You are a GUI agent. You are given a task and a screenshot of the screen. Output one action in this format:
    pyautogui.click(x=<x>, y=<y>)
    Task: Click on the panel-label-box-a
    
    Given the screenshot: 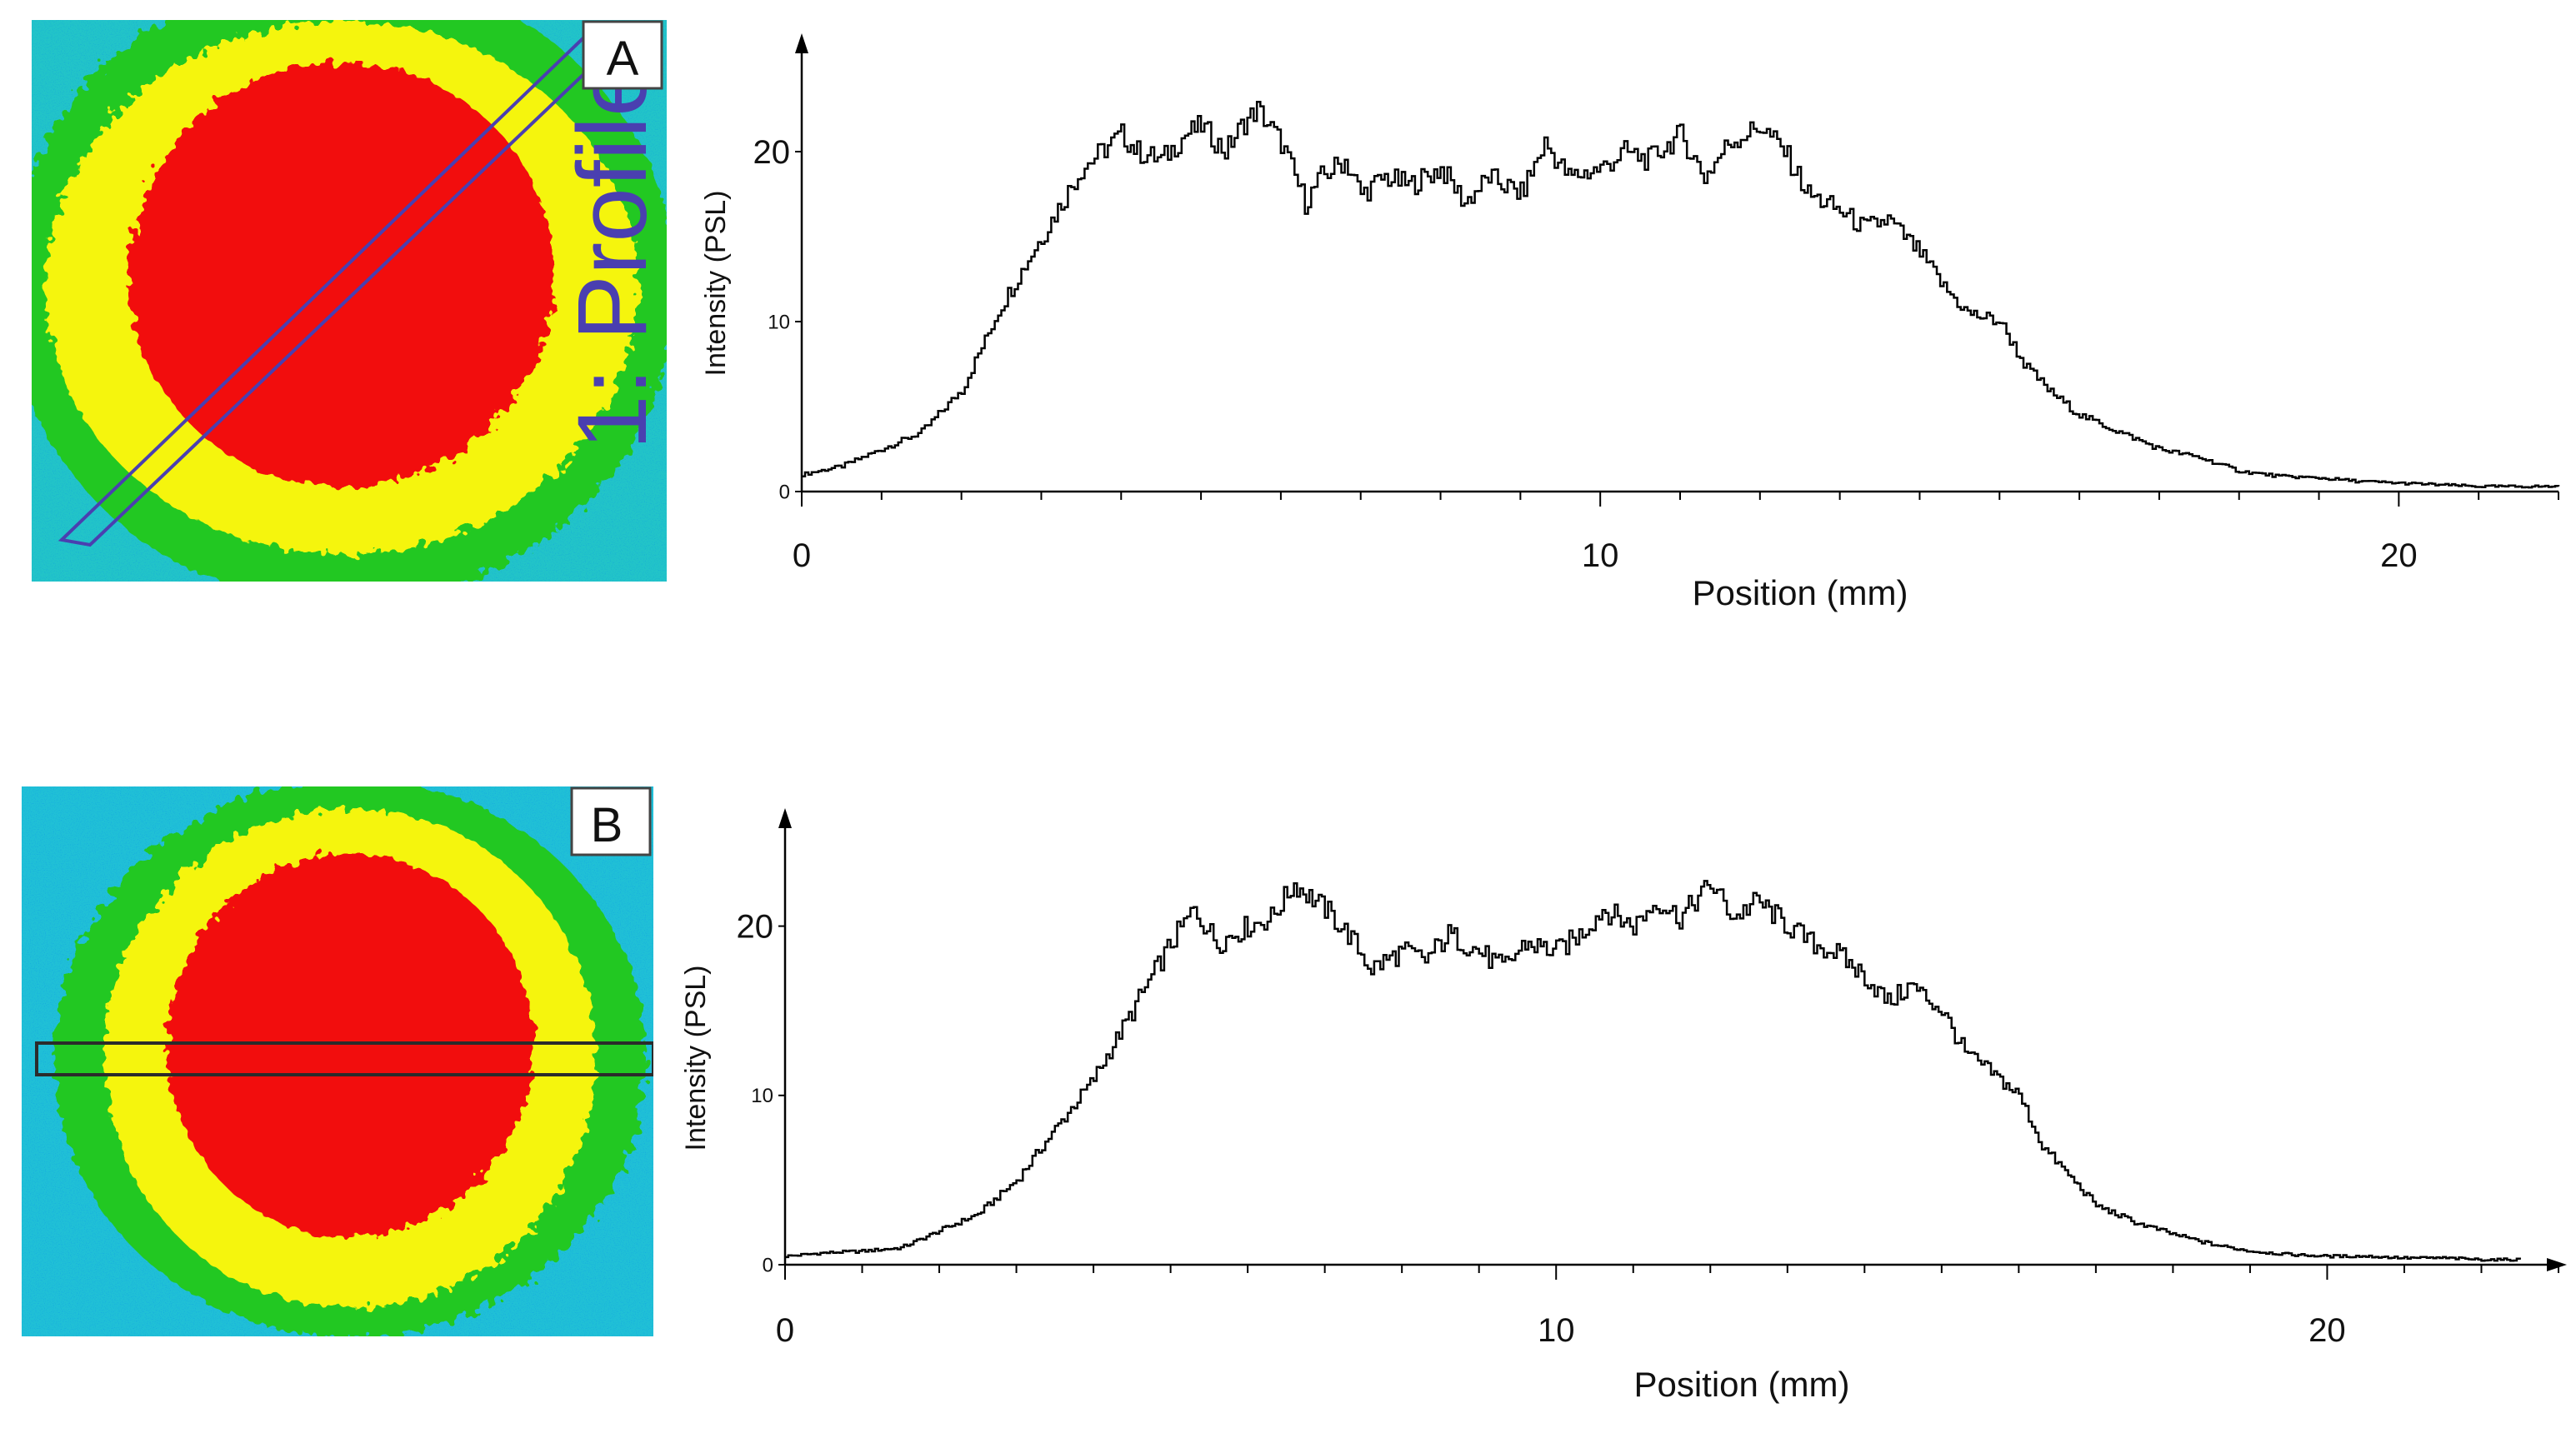 What is the action you would take?
    pyautogui.click(x=623, y=55)
    